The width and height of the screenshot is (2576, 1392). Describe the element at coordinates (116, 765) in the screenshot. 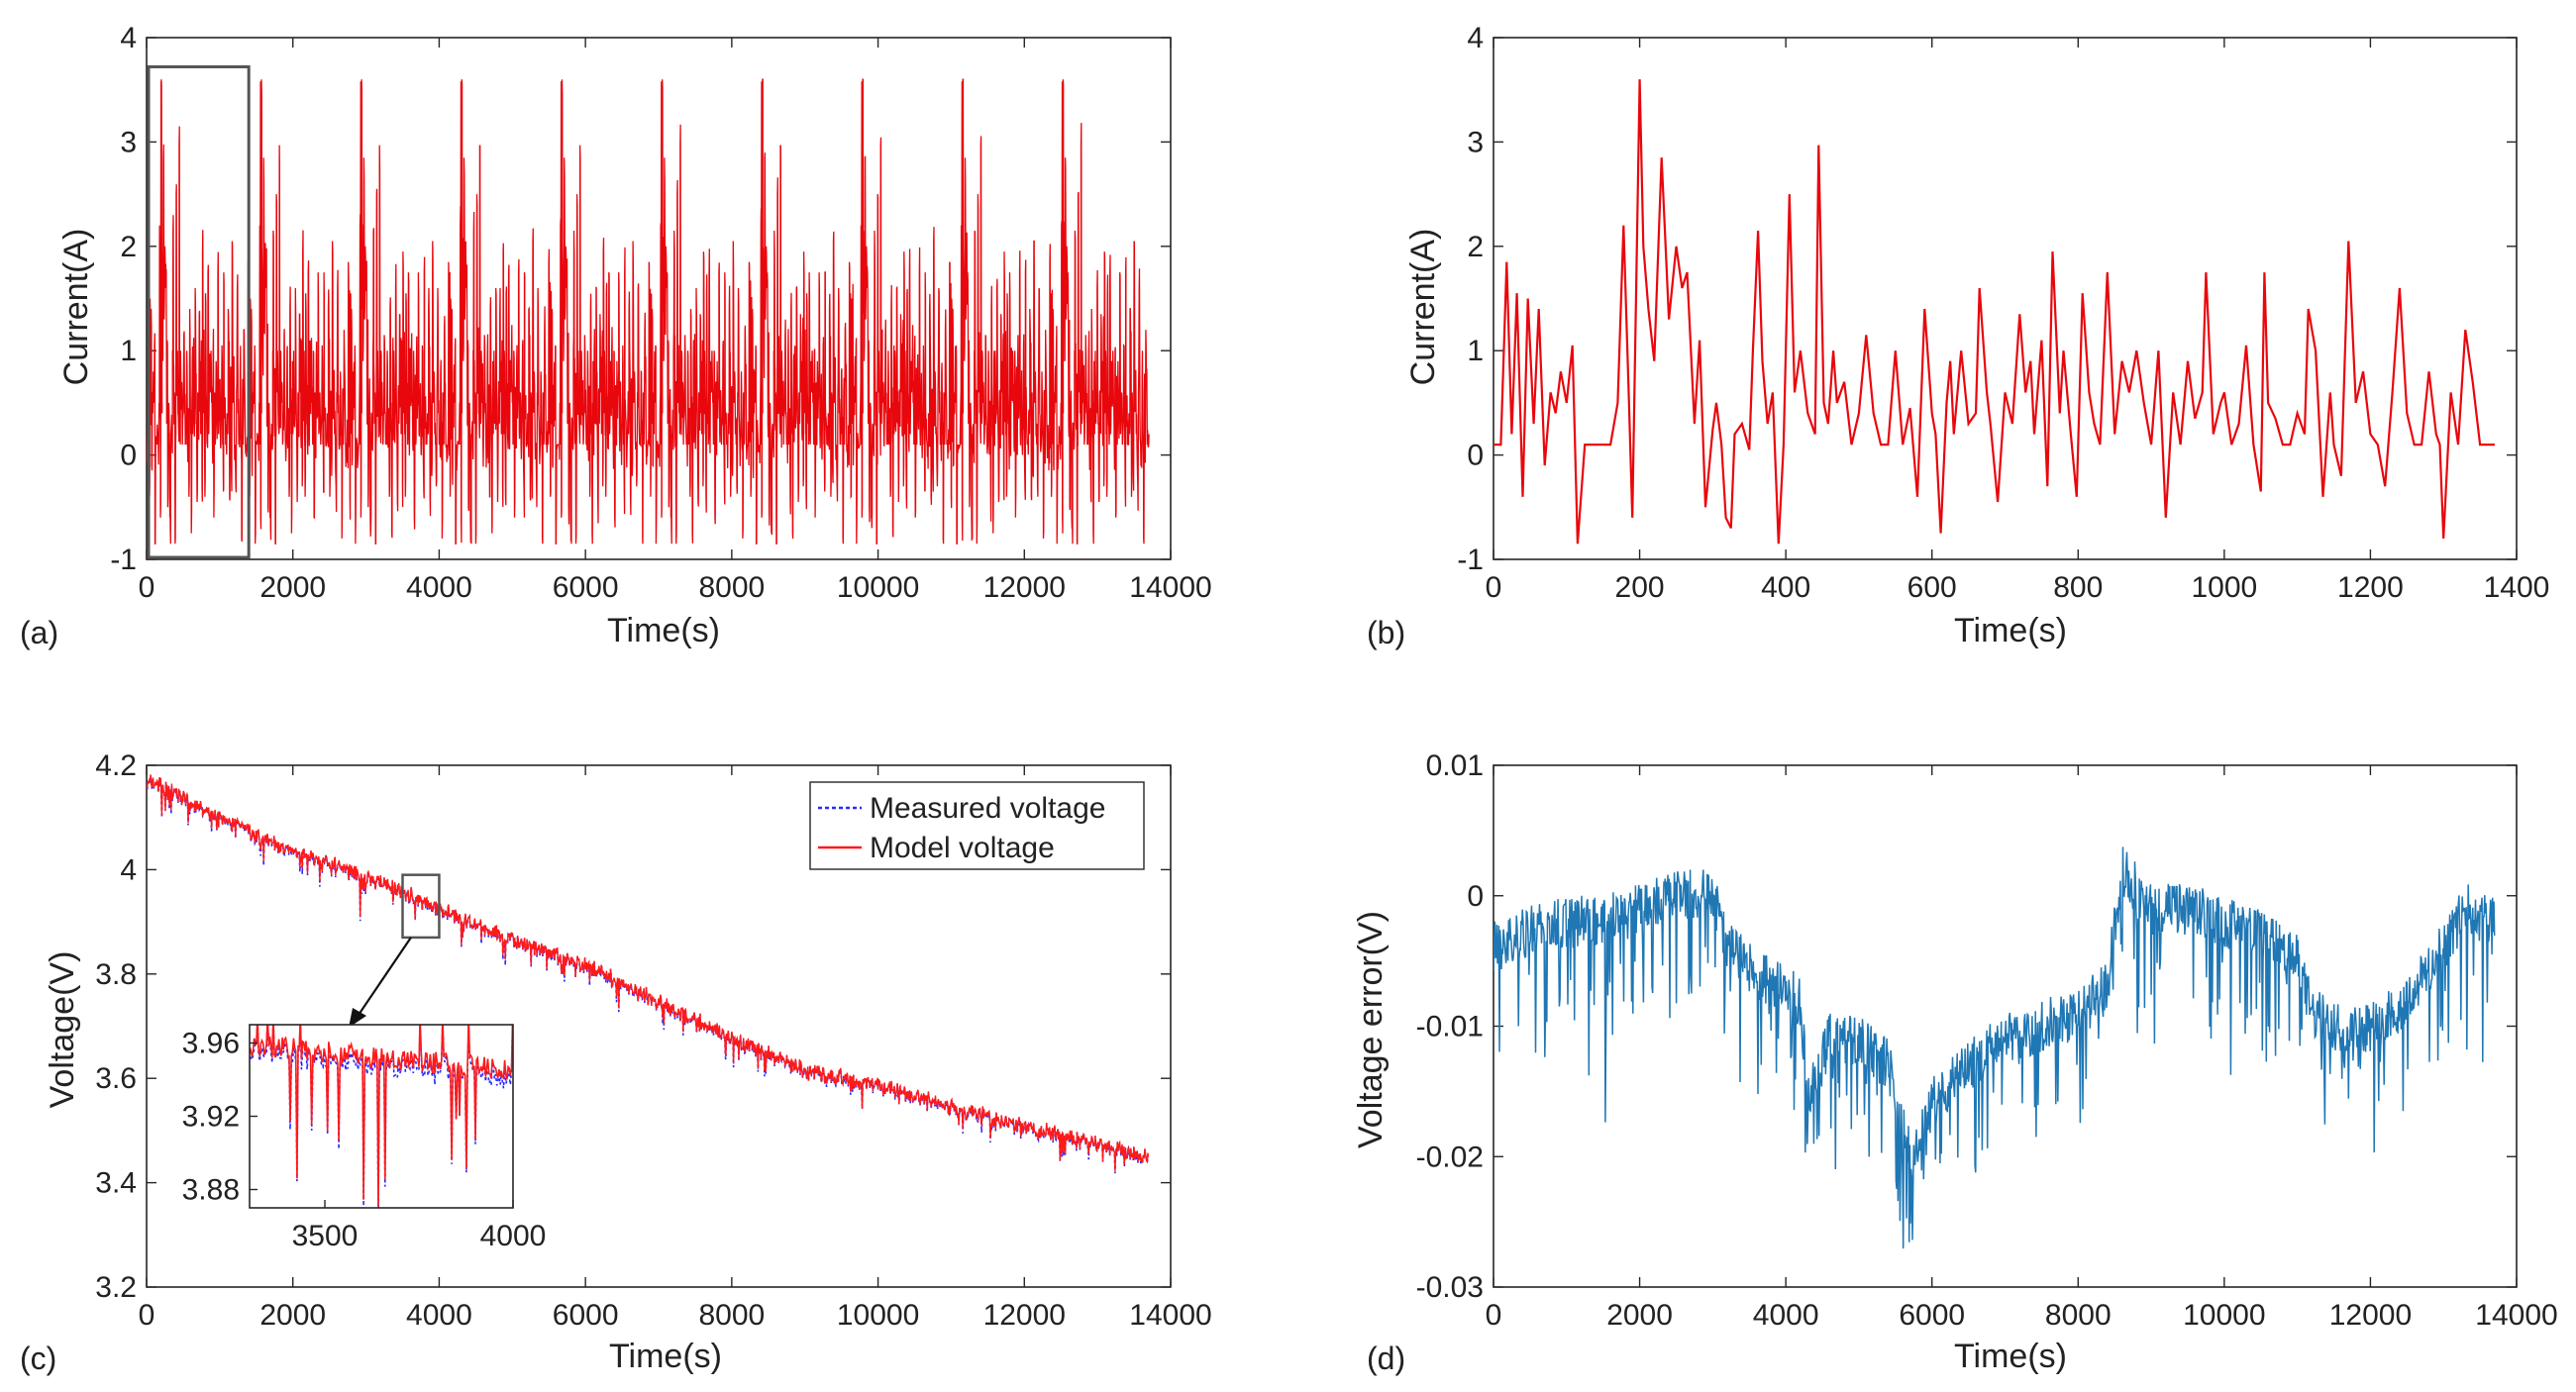

I see `panel-c-ytick-label: 4.2` at that location.